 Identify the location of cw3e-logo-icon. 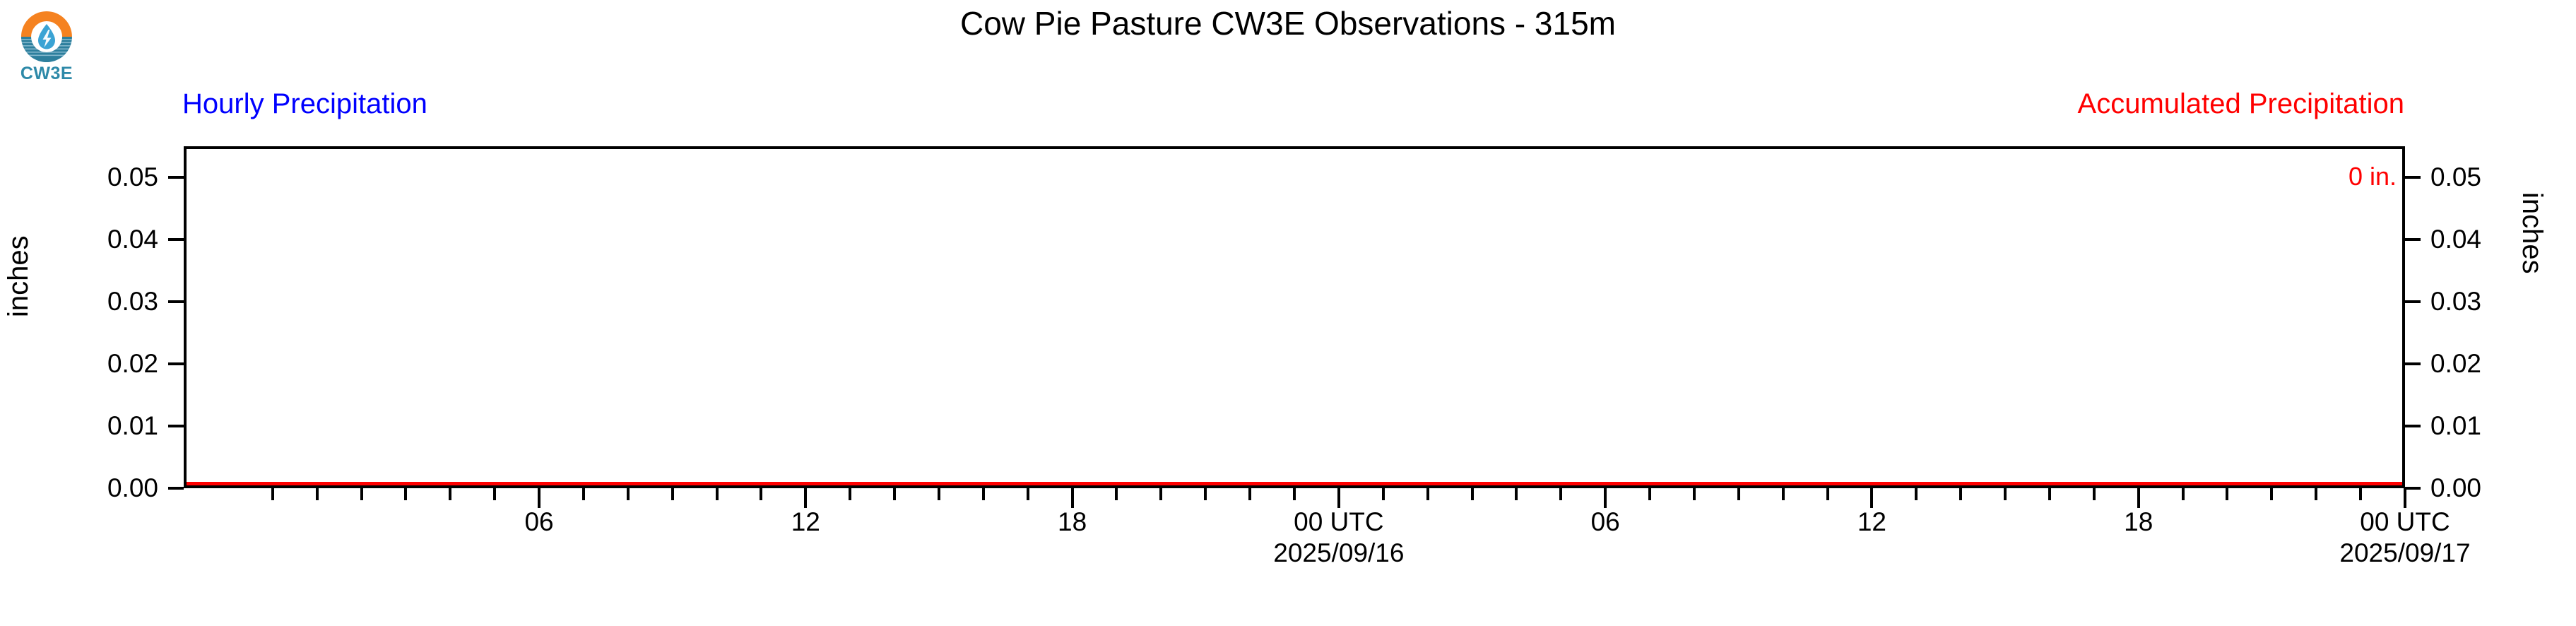
(46, 37).